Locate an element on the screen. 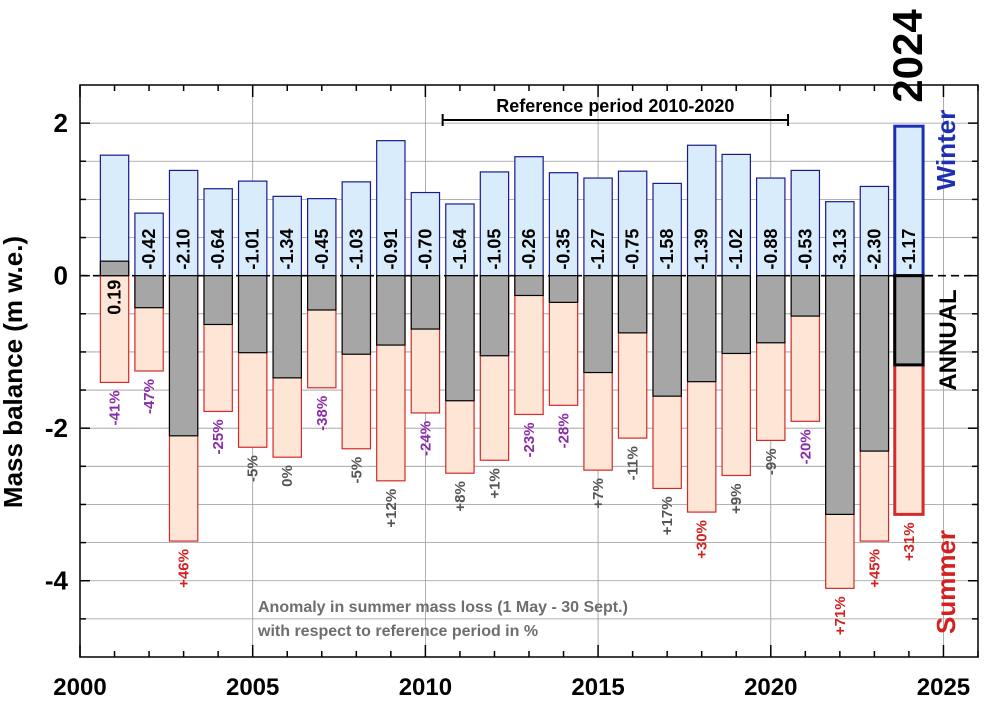 This screenshot has height=703, width=1000. annual-bar-2018 is located at coordinates (701, 329).